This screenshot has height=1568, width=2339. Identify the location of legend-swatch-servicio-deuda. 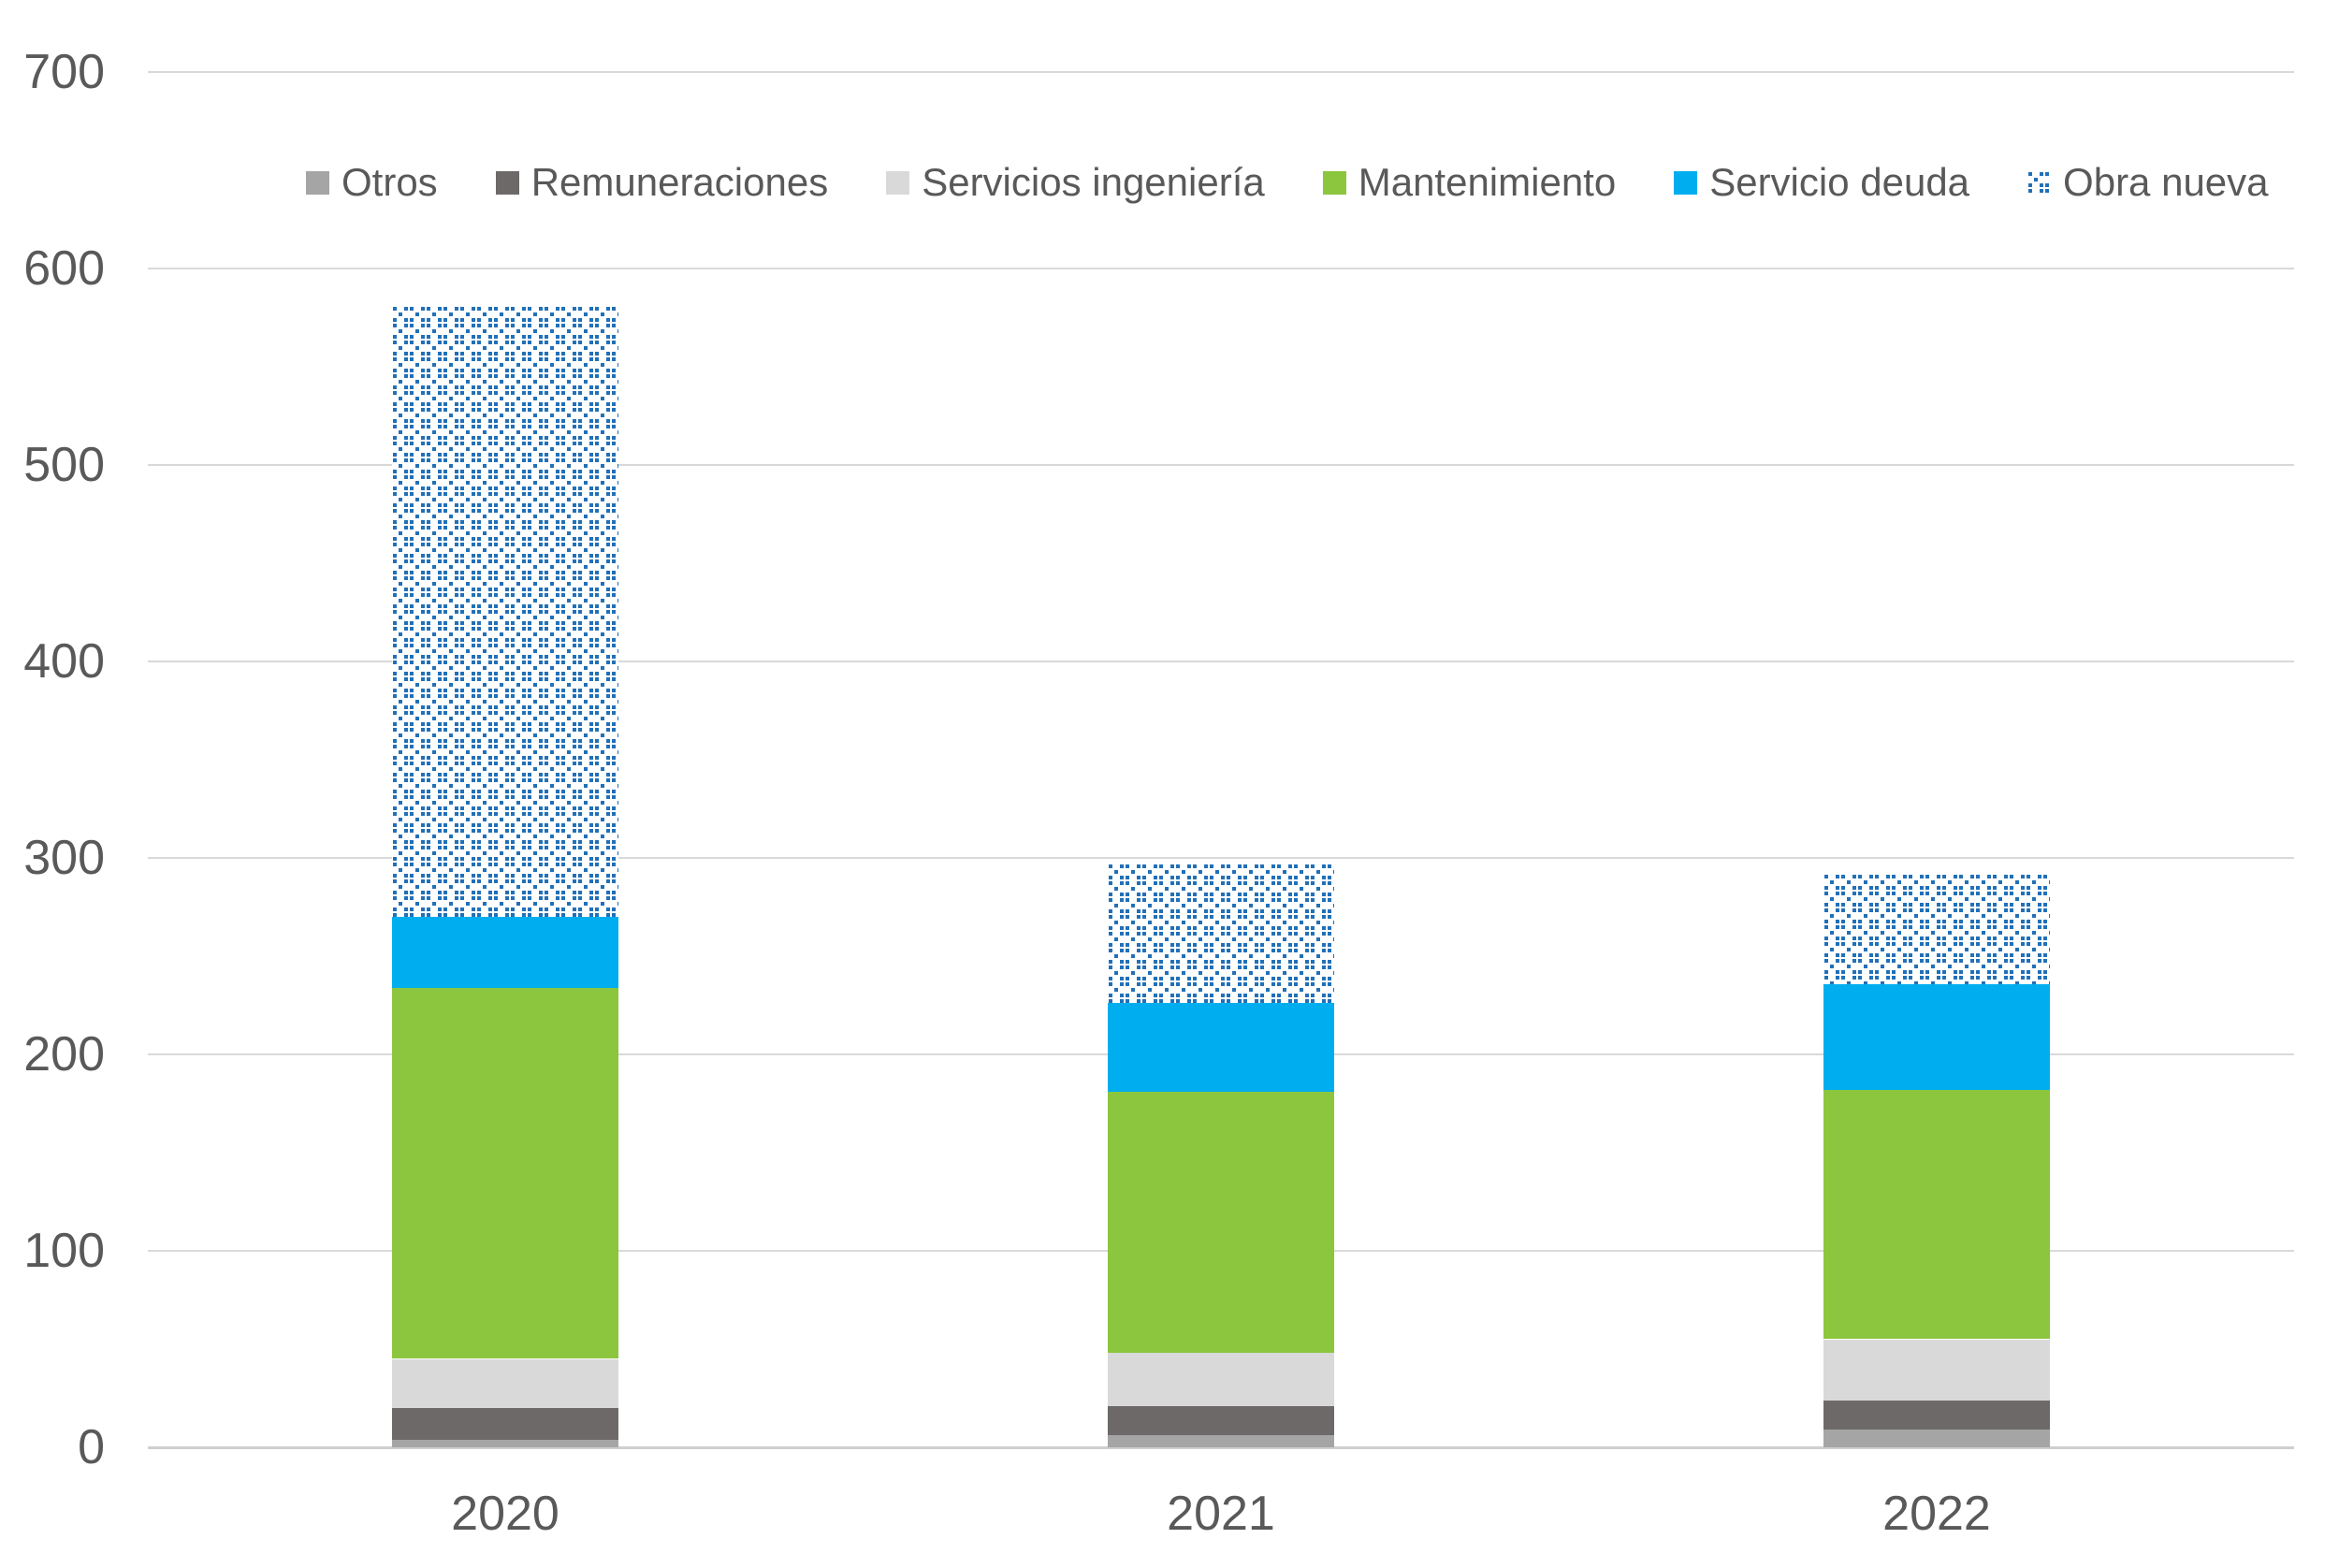
(1686, 183).